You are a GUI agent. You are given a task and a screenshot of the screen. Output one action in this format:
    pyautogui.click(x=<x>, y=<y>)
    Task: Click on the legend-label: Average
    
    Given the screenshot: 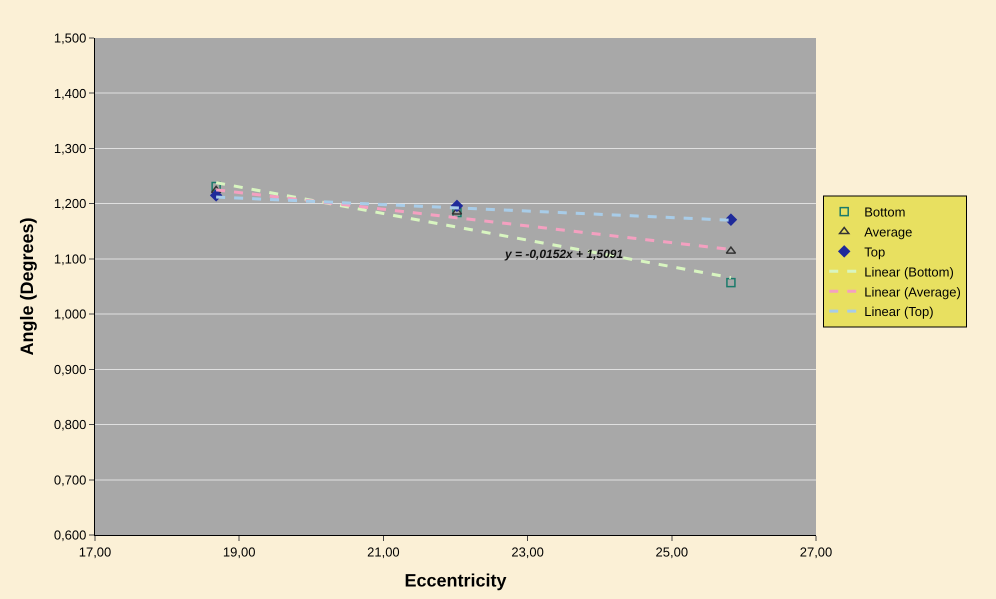 What is the action you would take?
    pyautogui.click(x=888, y=232)
    